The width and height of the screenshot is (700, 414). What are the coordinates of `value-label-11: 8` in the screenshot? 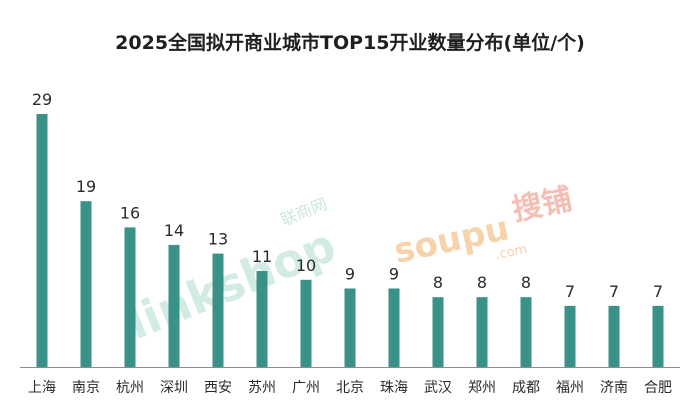 It's located at (526, 282).